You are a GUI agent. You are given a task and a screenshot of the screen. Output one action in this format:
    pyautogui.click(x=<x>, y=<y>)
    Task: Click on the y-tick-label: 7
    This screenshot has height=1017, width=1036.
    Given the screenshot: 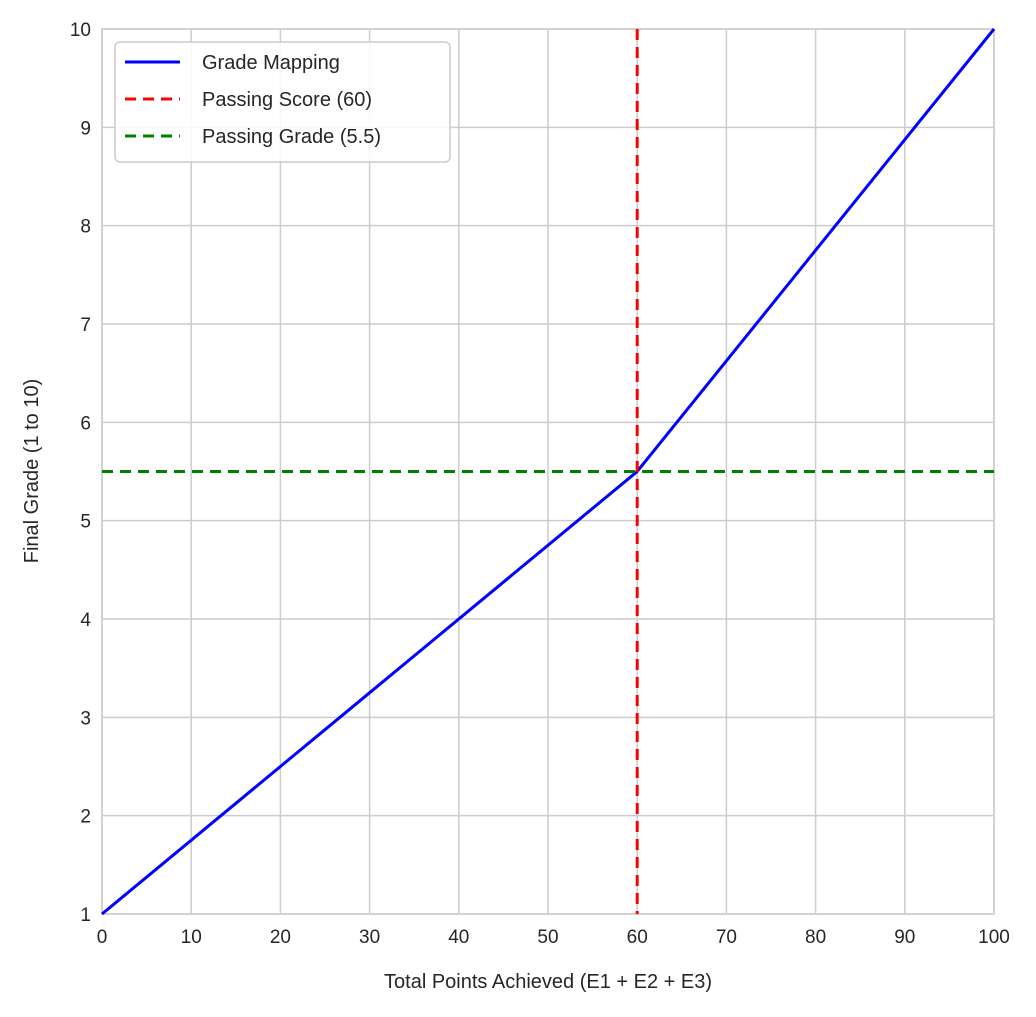 What is the action you would take?
    pyautogui.click(x=85, y=325)
    